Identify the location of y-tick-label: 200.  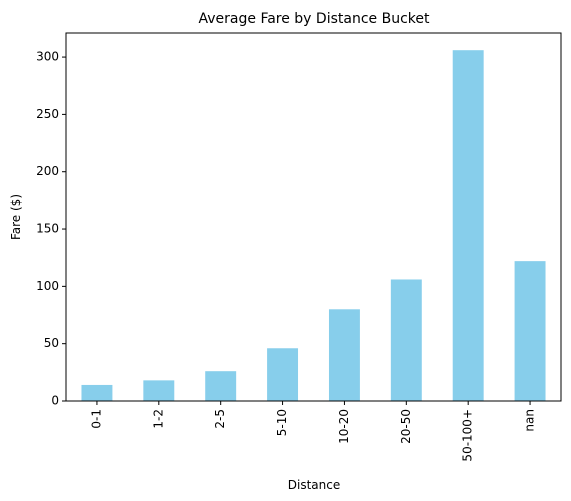
(47, 171).